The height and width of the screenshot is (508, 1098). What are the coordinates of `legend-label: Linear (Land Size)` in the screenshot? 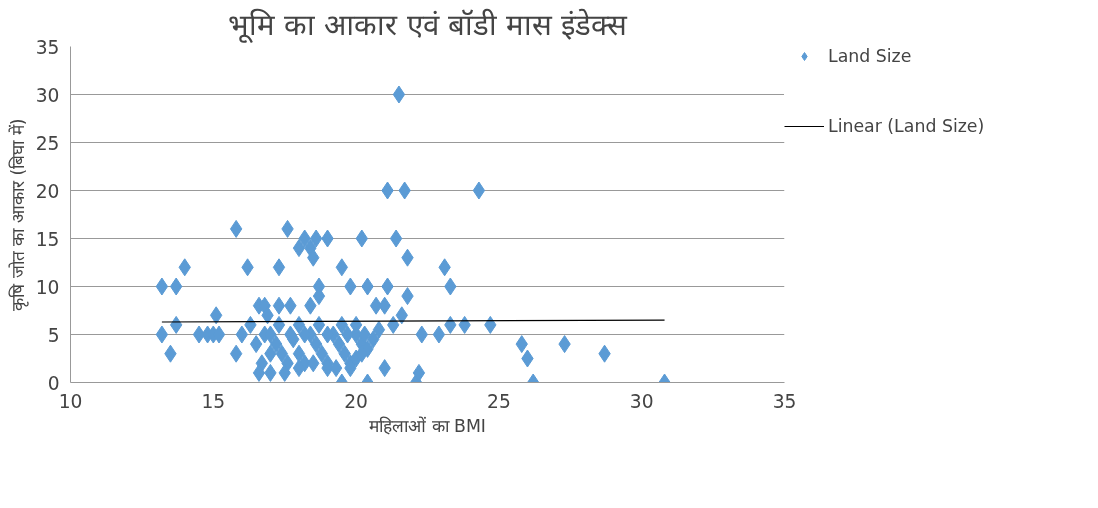 It's located at (906, 126).